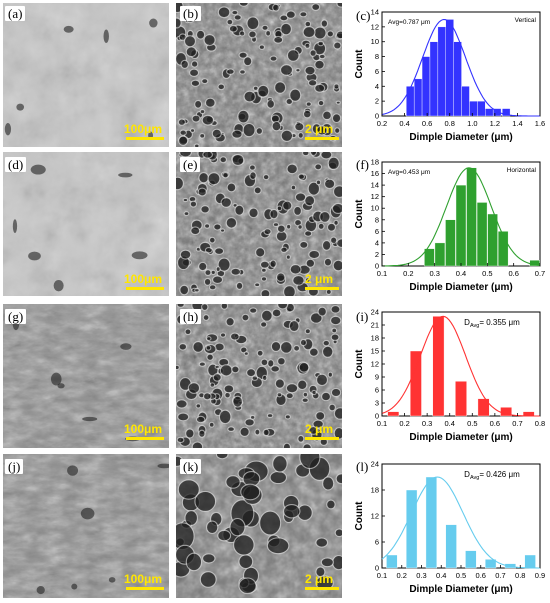 Image resolution: width=550 pixels, height=603 pixels. I want to click on average-annotation: DAvg= 0.355 μm, so click(492, 323).